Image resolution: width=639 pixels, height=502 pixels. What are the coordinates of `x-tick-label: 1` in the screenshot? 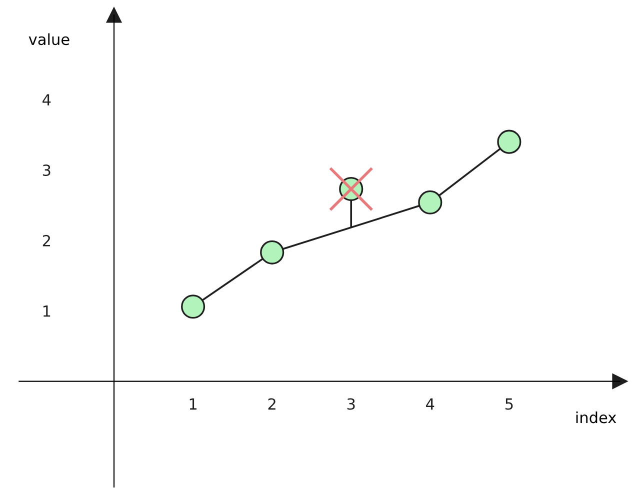 It's located at (193, 404).